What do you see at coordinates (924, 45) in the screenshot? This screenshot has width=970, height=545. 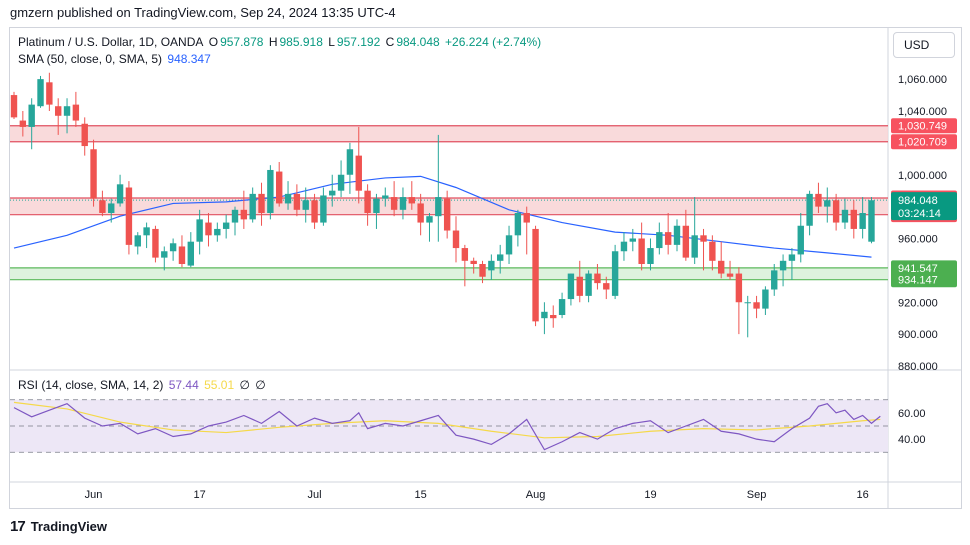 I see `currency-button: USD` at bounding box center [924, 45].